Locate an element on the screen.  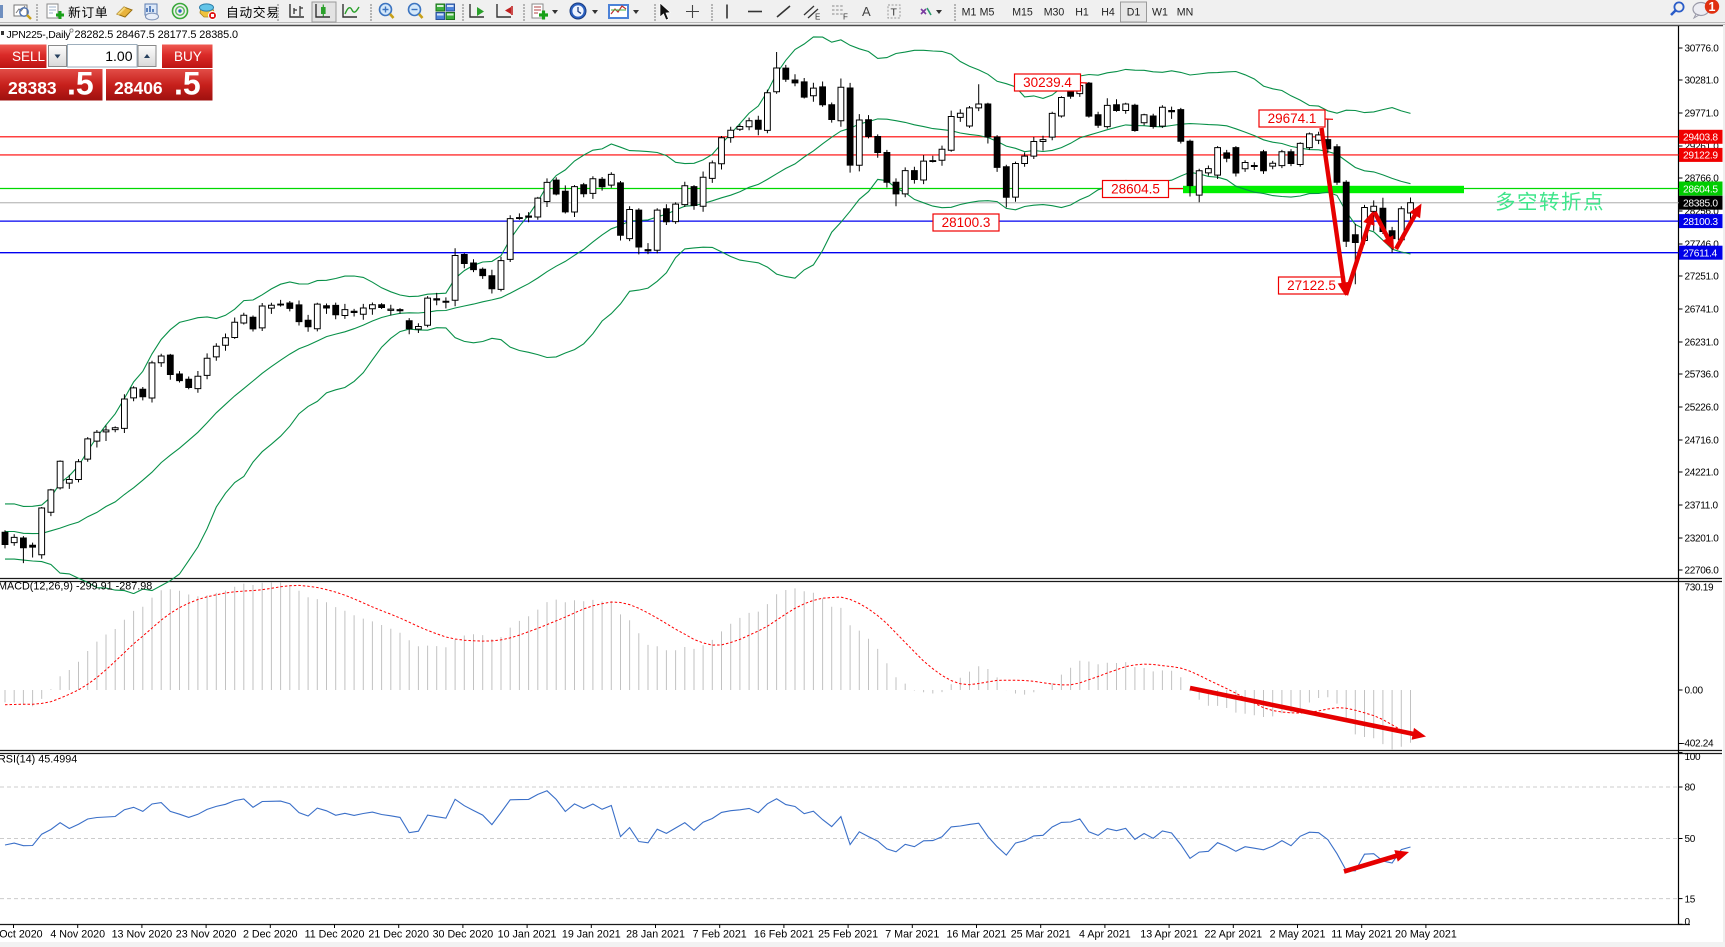
svg-text: 0.00 is located at coordinates (1694, 691).